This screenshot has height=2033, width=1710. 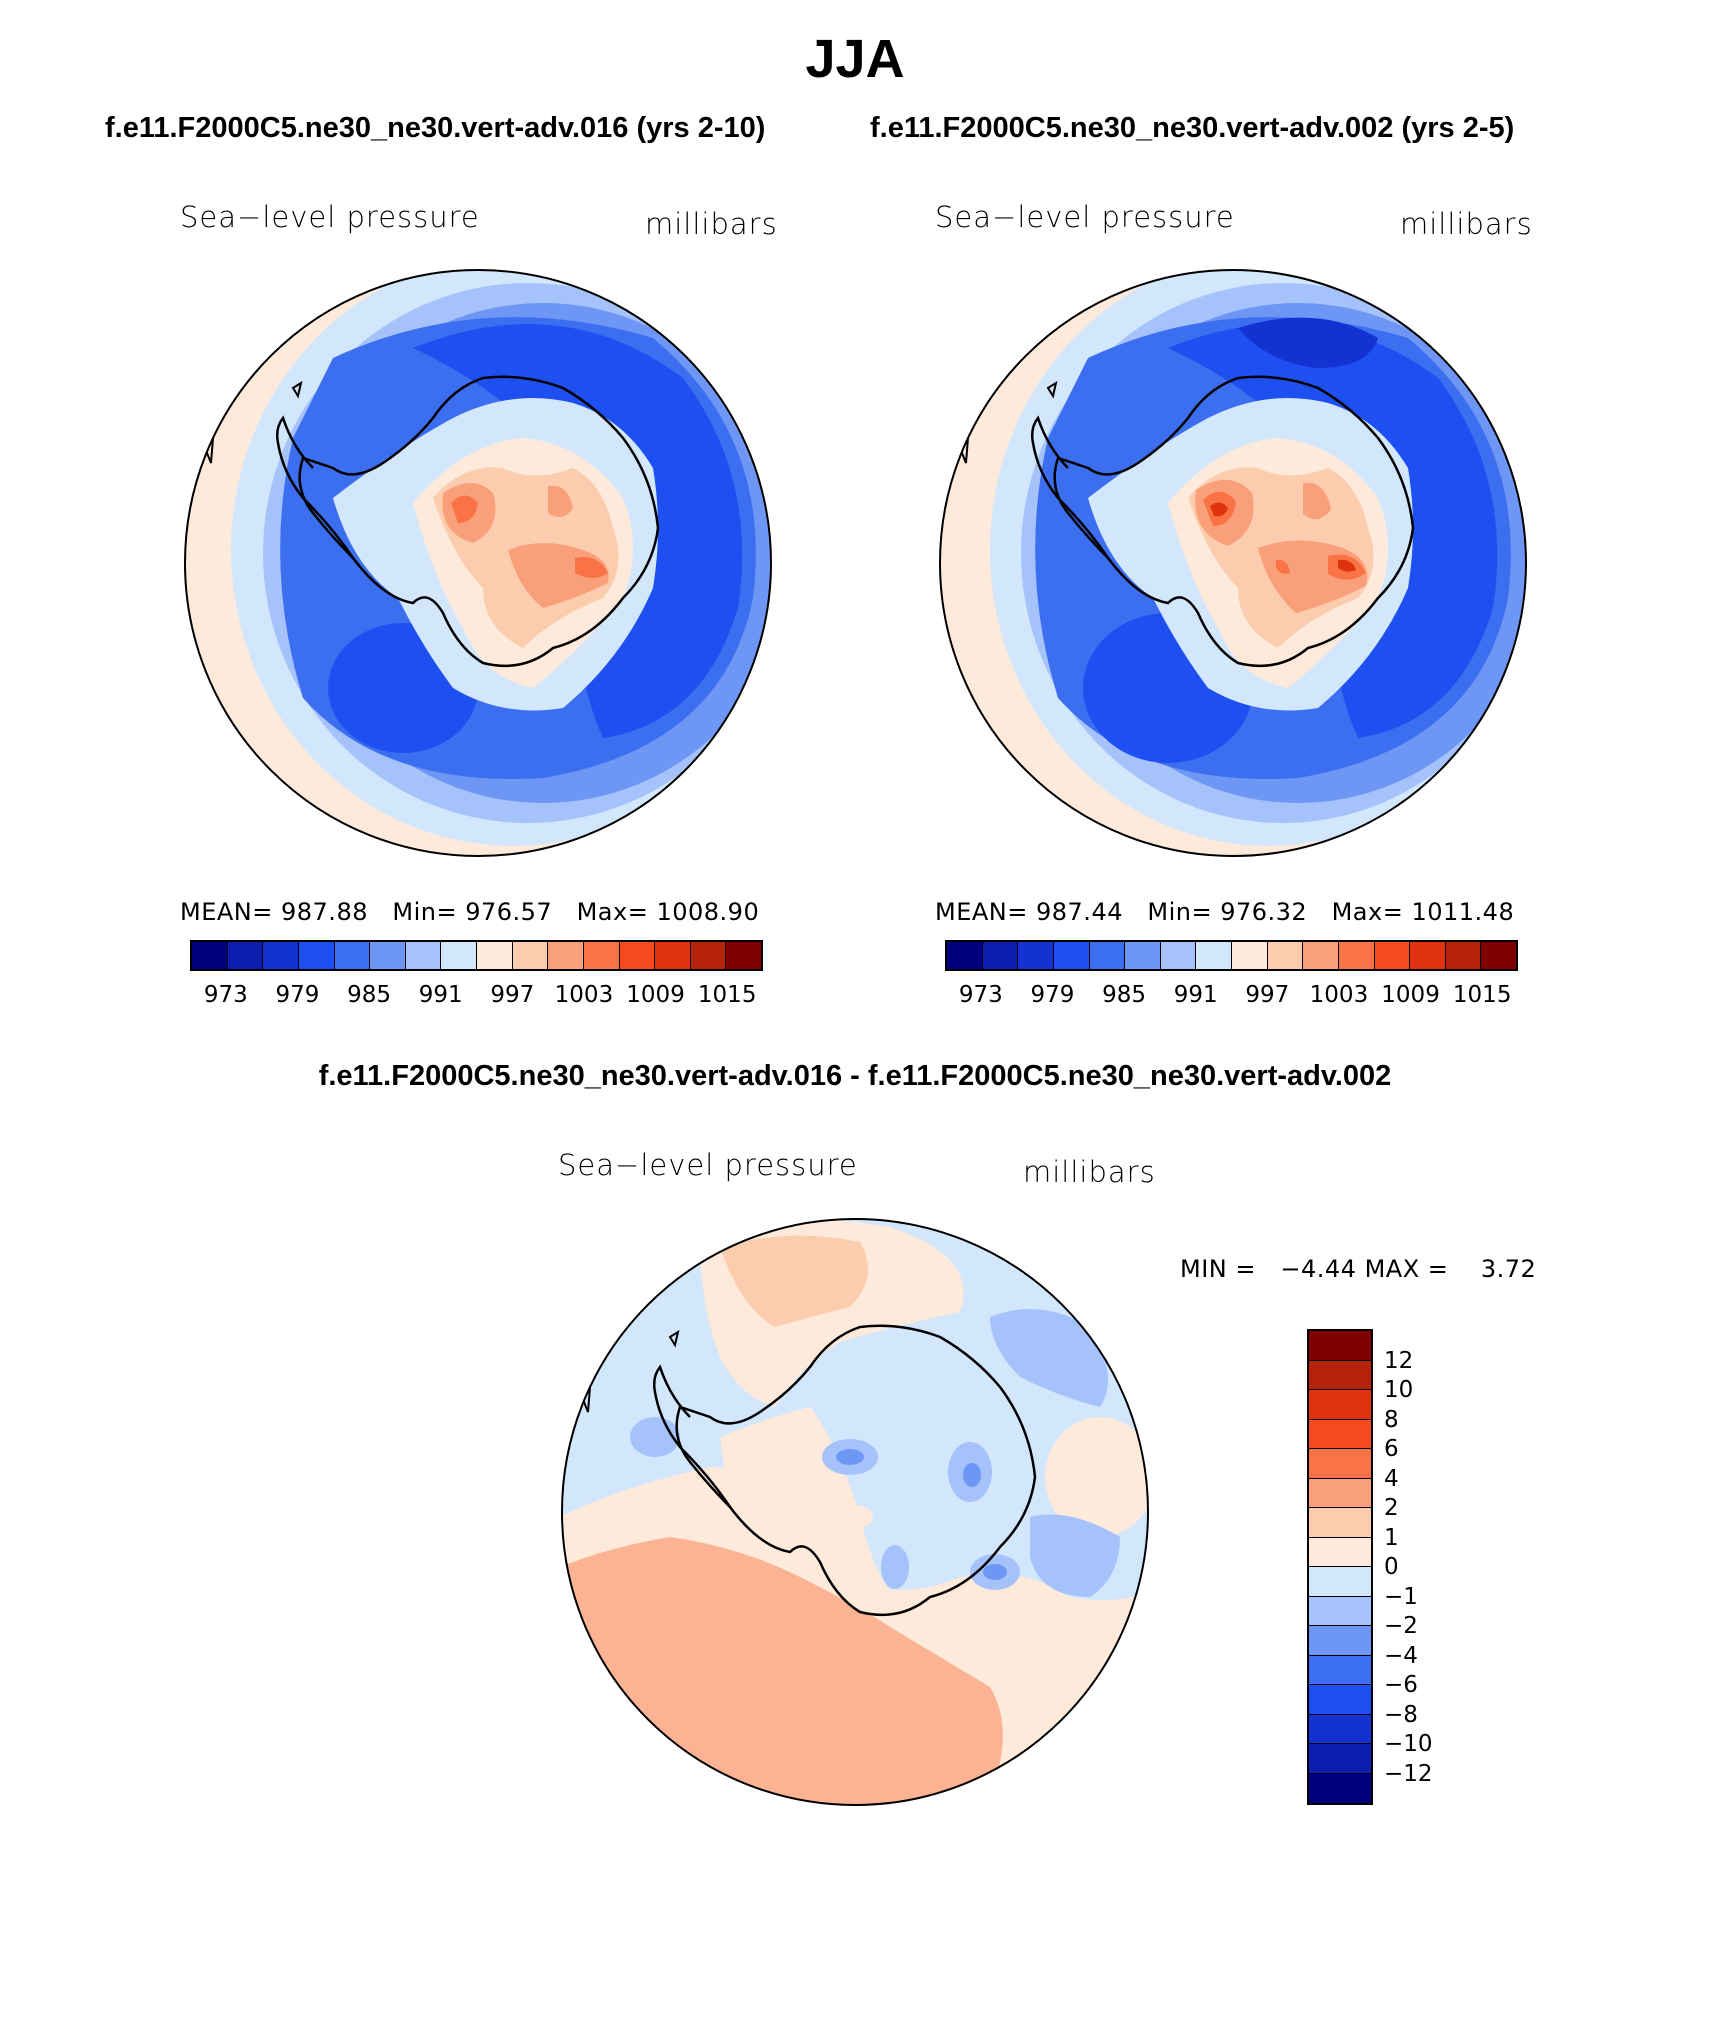 What do you see at coordinates (1406, 1269) in the screenshot?
I see `diff-max-label: MAX =` at bounding box center [1406, 1269].